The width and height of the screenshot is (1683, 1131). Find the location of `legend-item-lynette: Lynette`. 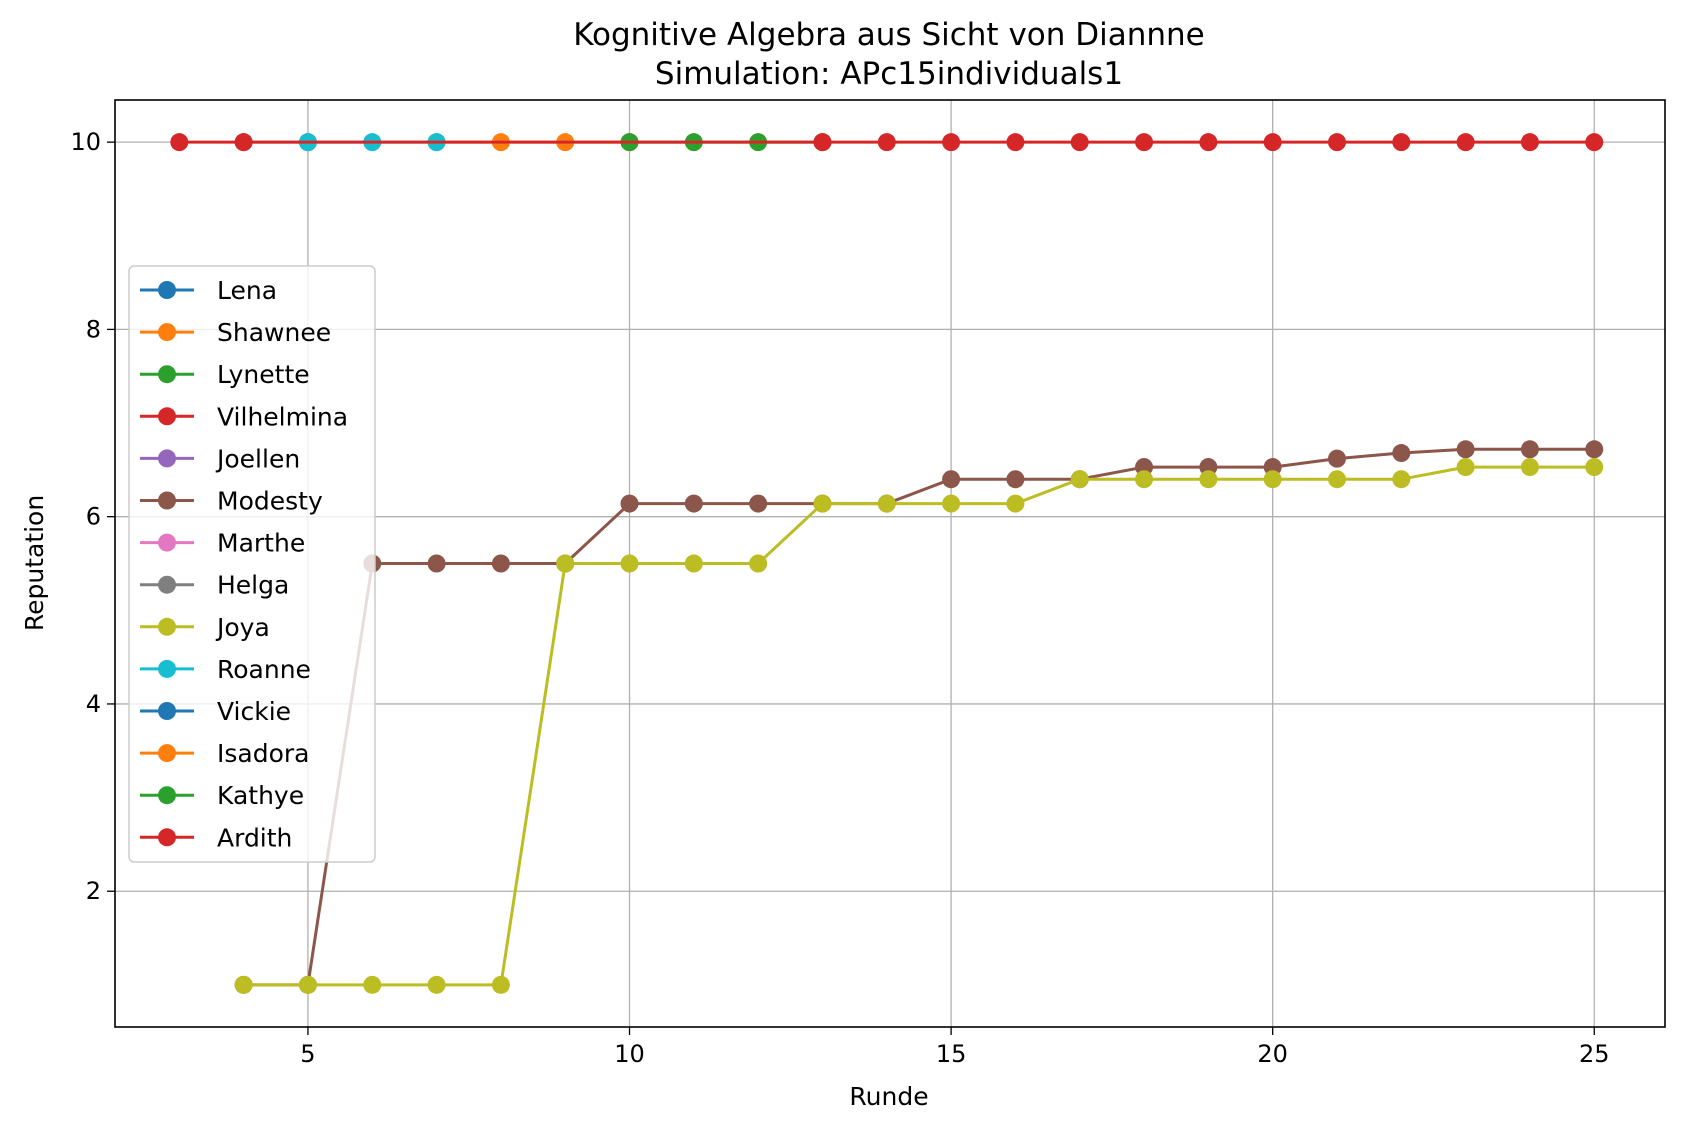

legend-item-lynette: Lynette is located at coordinates (225, 374).